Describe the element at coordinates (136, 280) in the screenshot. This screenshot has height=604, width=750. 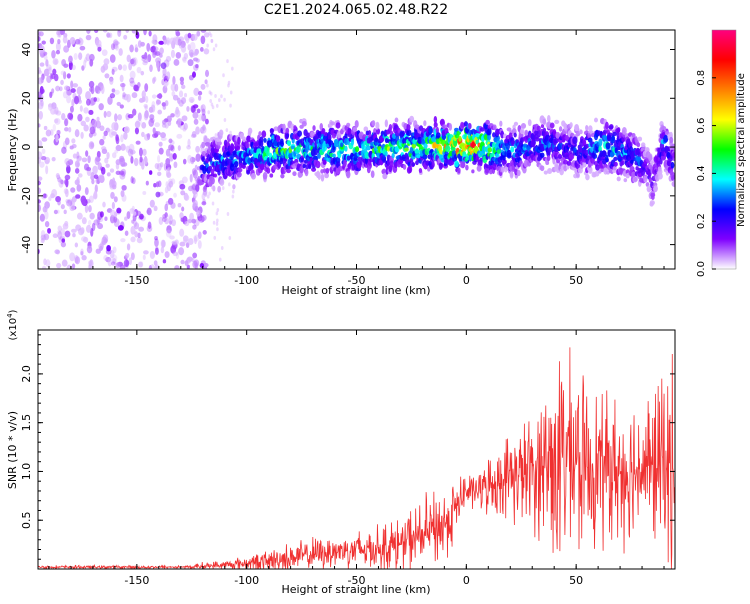
I see `x-tick-label: -150` at that location.